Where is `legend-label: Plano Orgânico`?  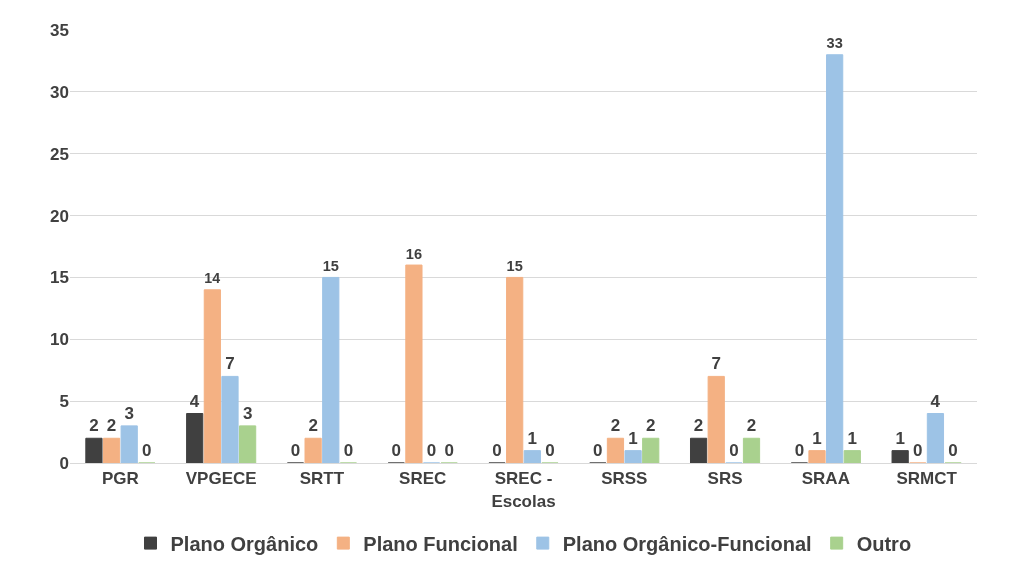 legend-label: Plano Orgânico is located at coordinates (244, 543).